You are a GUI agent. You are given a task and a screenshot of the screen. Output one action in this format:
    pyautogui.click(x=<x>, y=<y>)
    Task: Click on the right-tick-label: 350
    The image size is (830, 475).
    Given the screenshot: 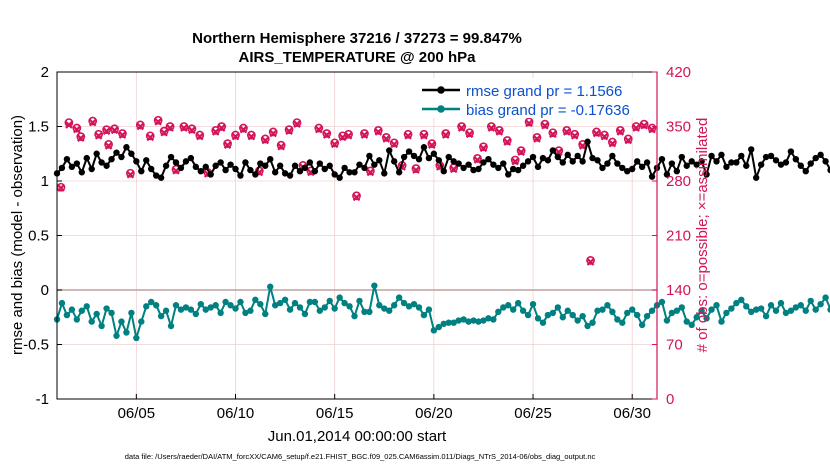 What is the action you would take?
    pyautogui.click(x=678, y=127)
    